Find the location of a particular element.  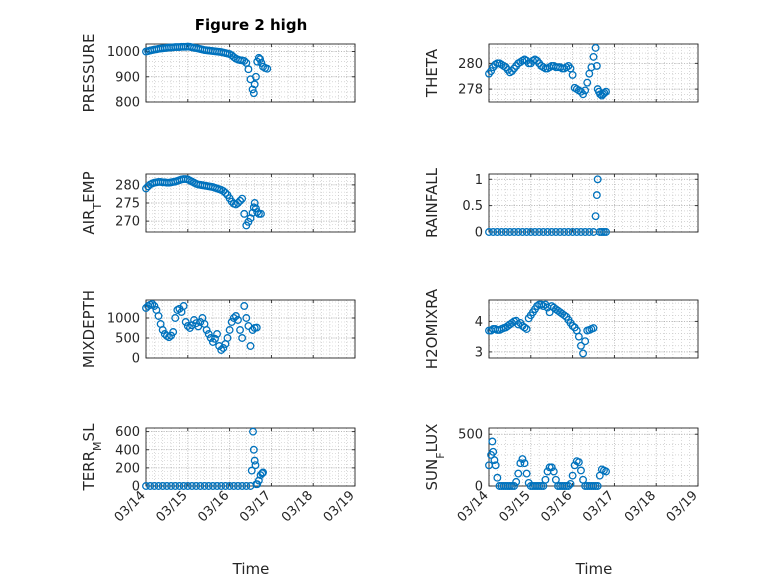

y-axis-label: AIRTEMP is located at coordinates (92, 202).